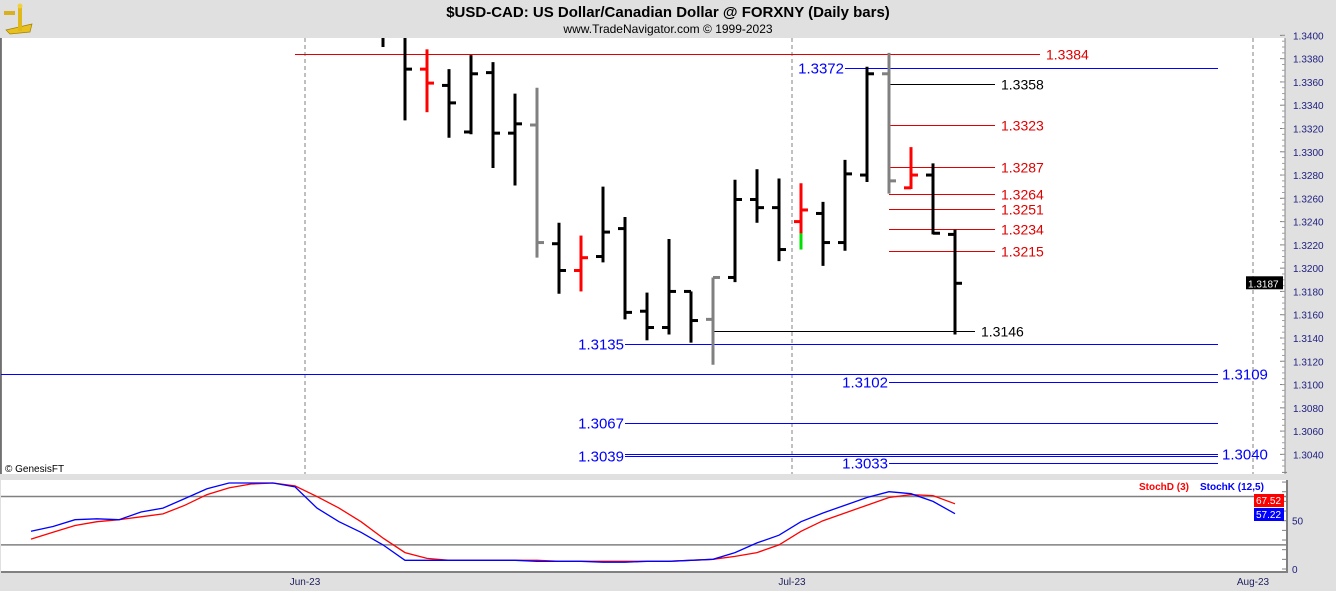  What do you see at coordinates (1022, 252) in the screenshot?
I see `level-label: 1.3215` at bounding box center [1022, 252].